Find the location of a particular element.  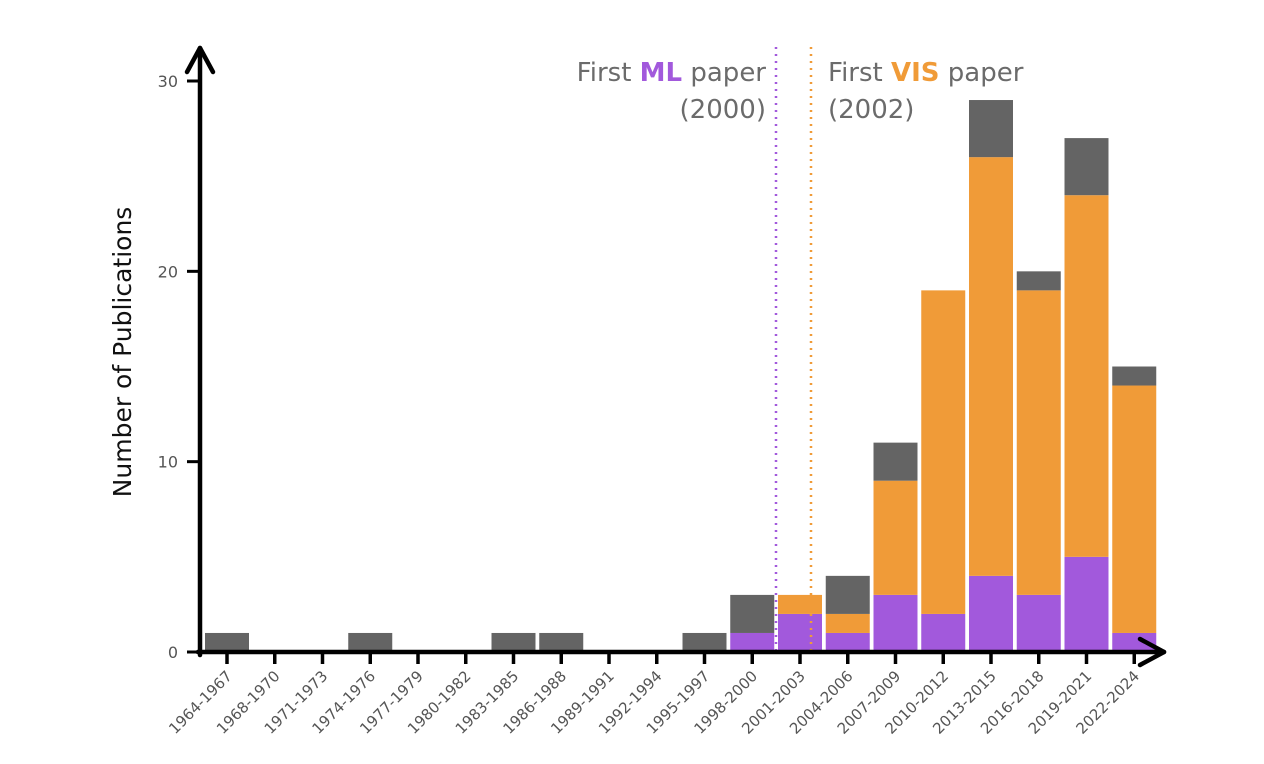

bar-segment-1964-1967-s2 is located at coordinates (227, 642).